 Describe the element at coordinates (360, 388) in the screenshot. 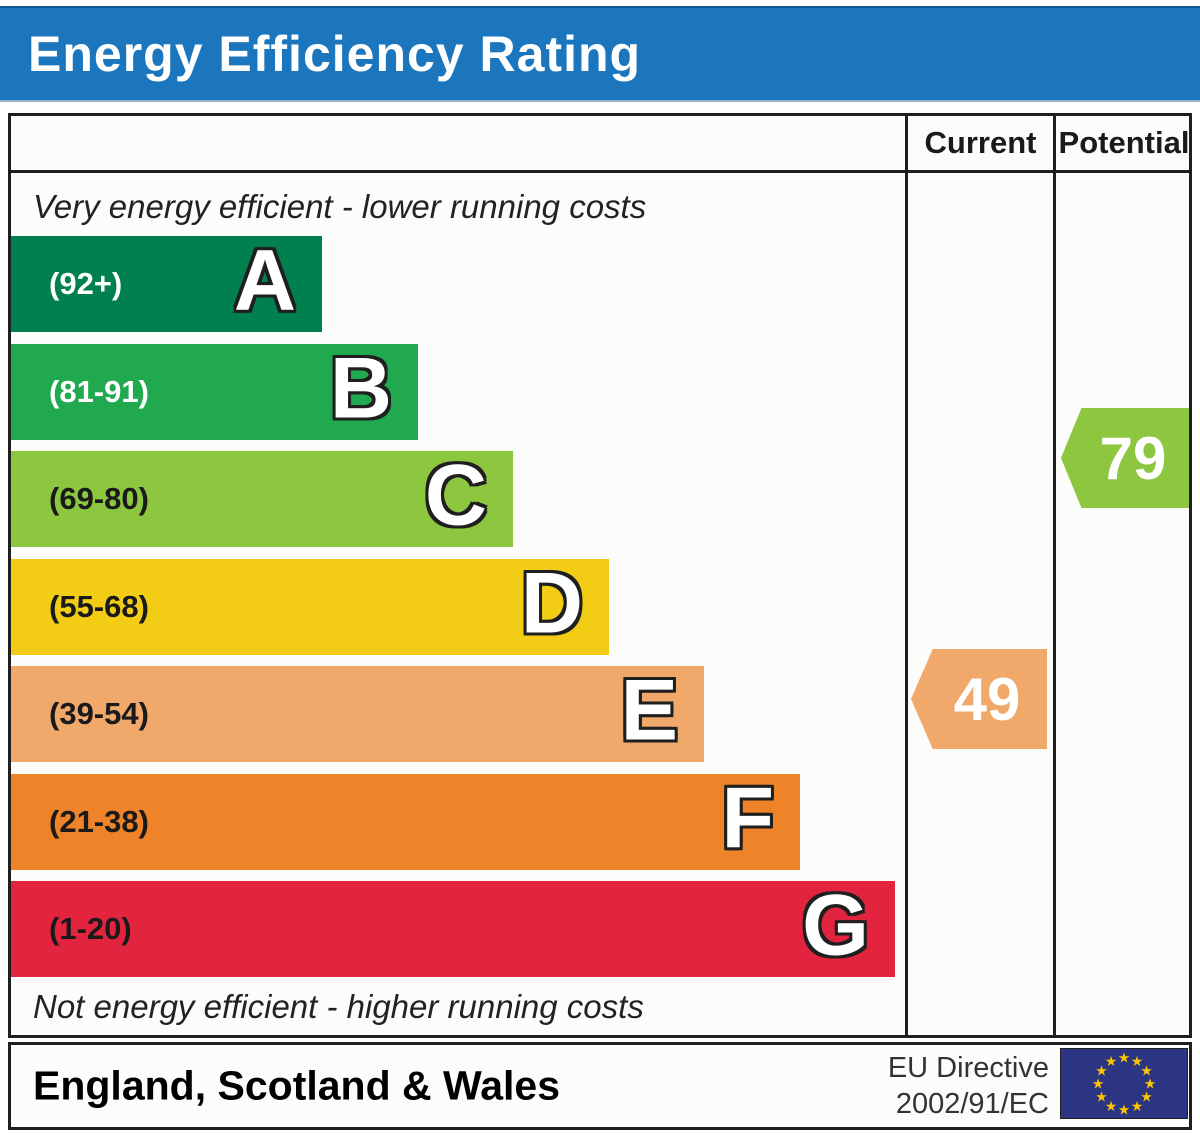

I see `band-letter: B` at that location.